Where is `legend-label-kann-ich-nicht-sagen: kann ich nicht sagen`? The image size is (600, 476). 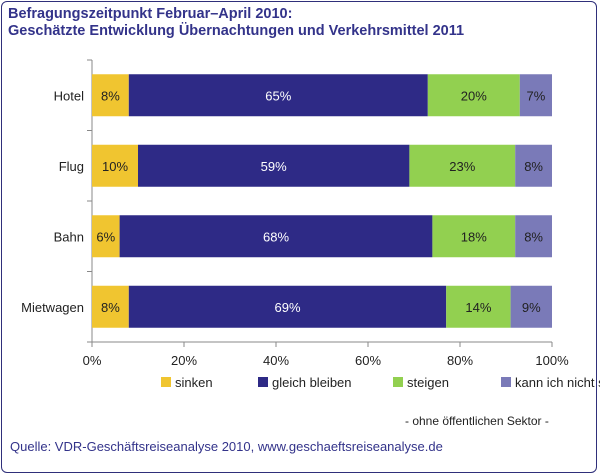
legend-label-kann-ich-nicht-sagen: kann ich nicht sagen is located at coordinates (557, 382).